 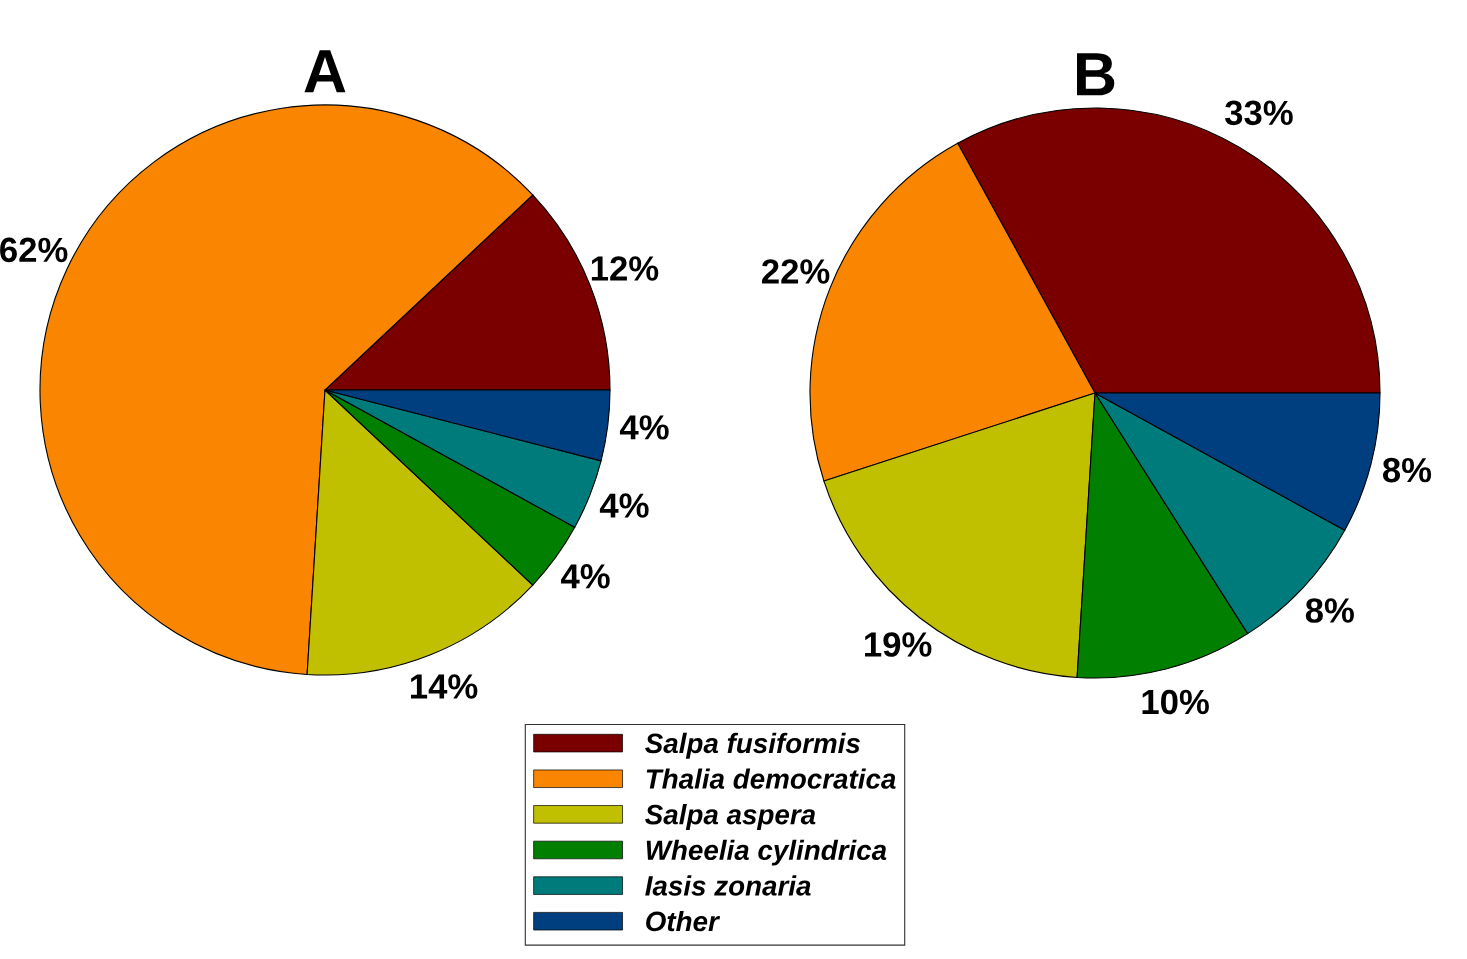 I want to click on legend-label: Iasis zonaria, so click(x=728, y=885).